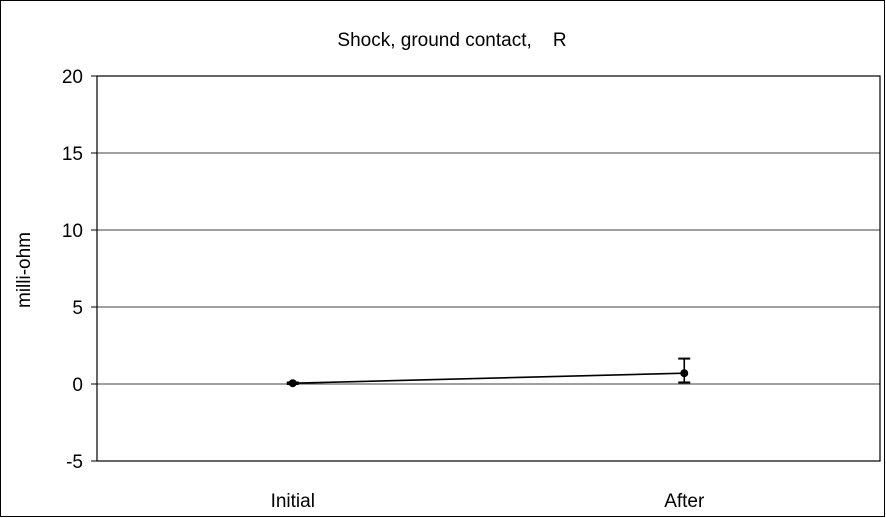 This screenshot has height=518, width=886. What do you see at coordinates (74, 462) in the screenshot?
I see `y-tick-label: -5` at bounding box center [74, 462].